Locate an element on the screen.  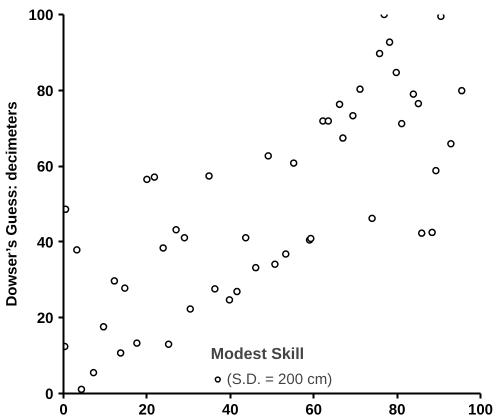
x-tick-label: 40 is located at coordinates (230, 409).